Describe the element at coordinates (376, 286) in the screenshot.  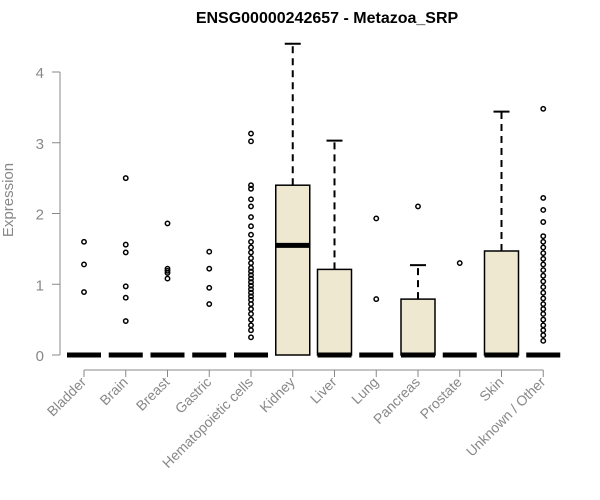
I see `box-lung` at that location.